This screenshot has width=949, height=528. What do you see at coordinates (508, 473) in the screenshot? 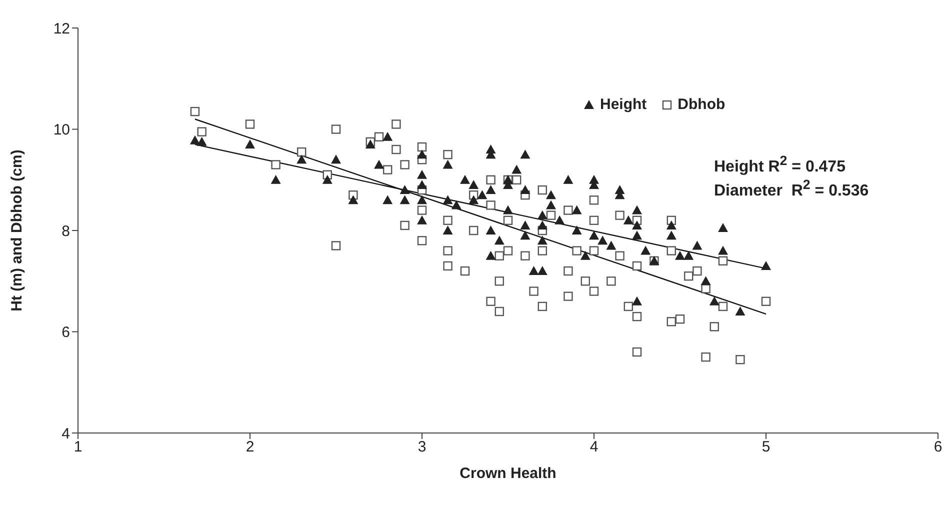
I see `x-axis-title: Crown Health` at bounding box center [508, 473].